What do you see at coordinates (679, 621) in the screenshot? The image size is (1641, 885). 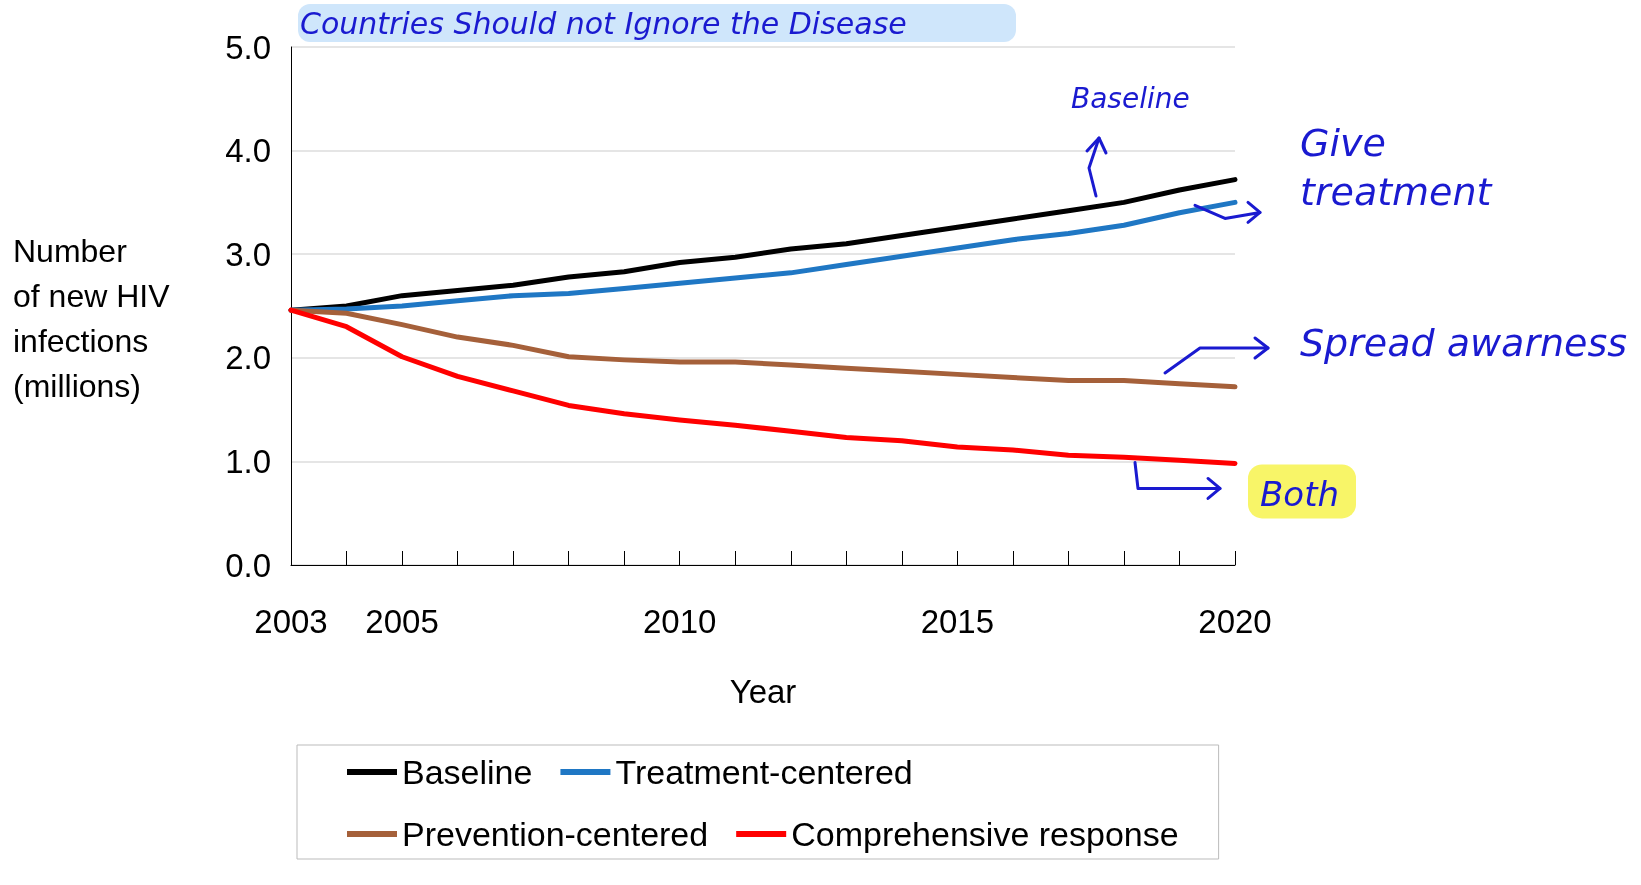 I see `x-tick-label: 2010` at bounding box center [679, 621].